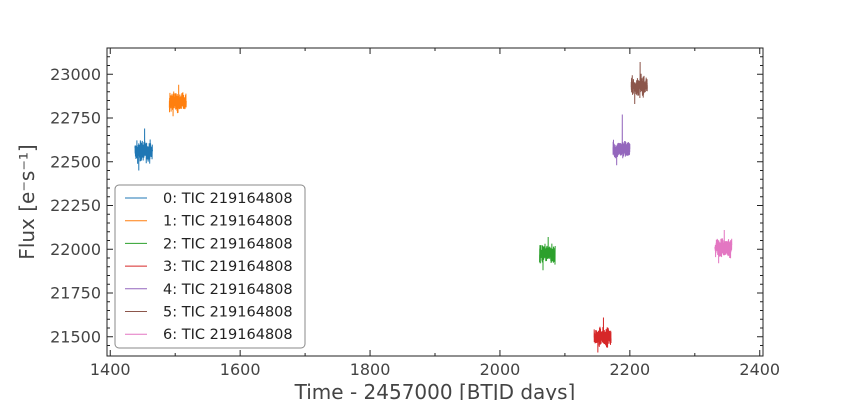 The image size is (848, 400). Describe the element at coordinates (602, 335) in the screenshot. I see `series-3-line` at that location.